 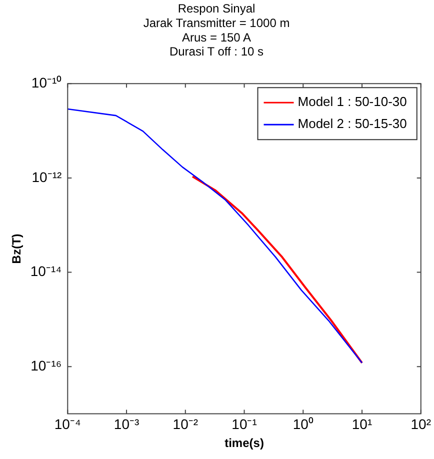 I want to click on y-axis-title: Bz(T), so click(x=17, y=249).